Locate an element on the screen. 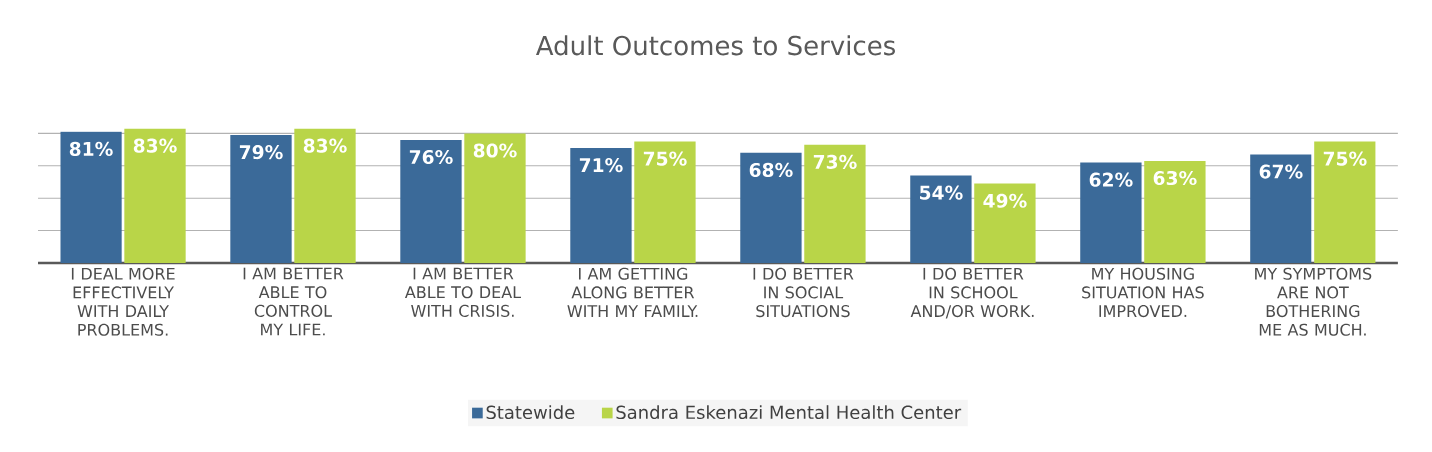 The height and width of the screenshot is (452, 1432). x-tick-label: MY SYMPTOMS ARE NOT BOTHERING ME AS MUCH. is located at coordinates (1313, 301).